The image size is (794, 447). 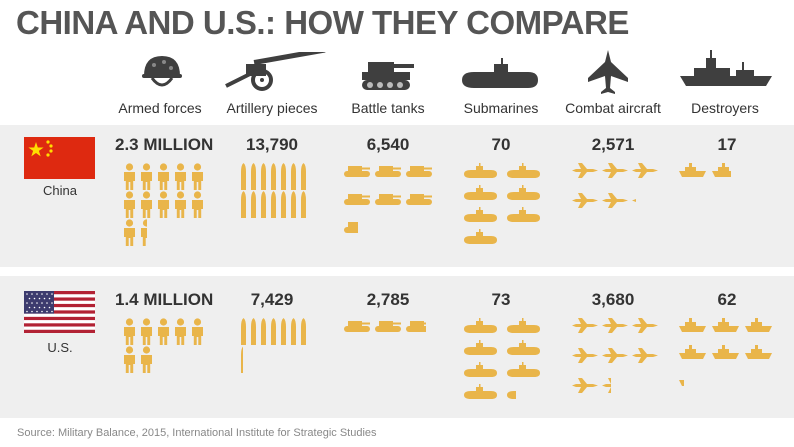 What do you see at coordinates (387, 76) in the screenshot?
I see `tank-icon` at bounding box center [387, 76].